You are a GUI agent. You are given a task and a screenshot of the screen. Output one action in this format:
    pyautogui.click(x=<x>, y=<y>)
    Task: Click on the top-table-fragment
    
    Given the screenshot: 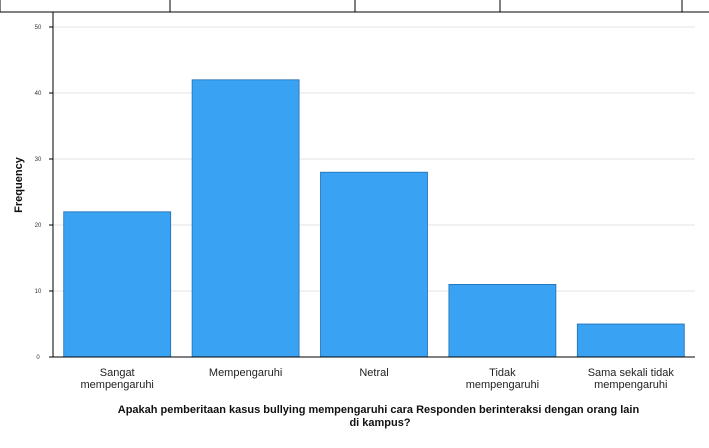 What is the action you would take?
    pyautogui.click(x=354, y=6)
    